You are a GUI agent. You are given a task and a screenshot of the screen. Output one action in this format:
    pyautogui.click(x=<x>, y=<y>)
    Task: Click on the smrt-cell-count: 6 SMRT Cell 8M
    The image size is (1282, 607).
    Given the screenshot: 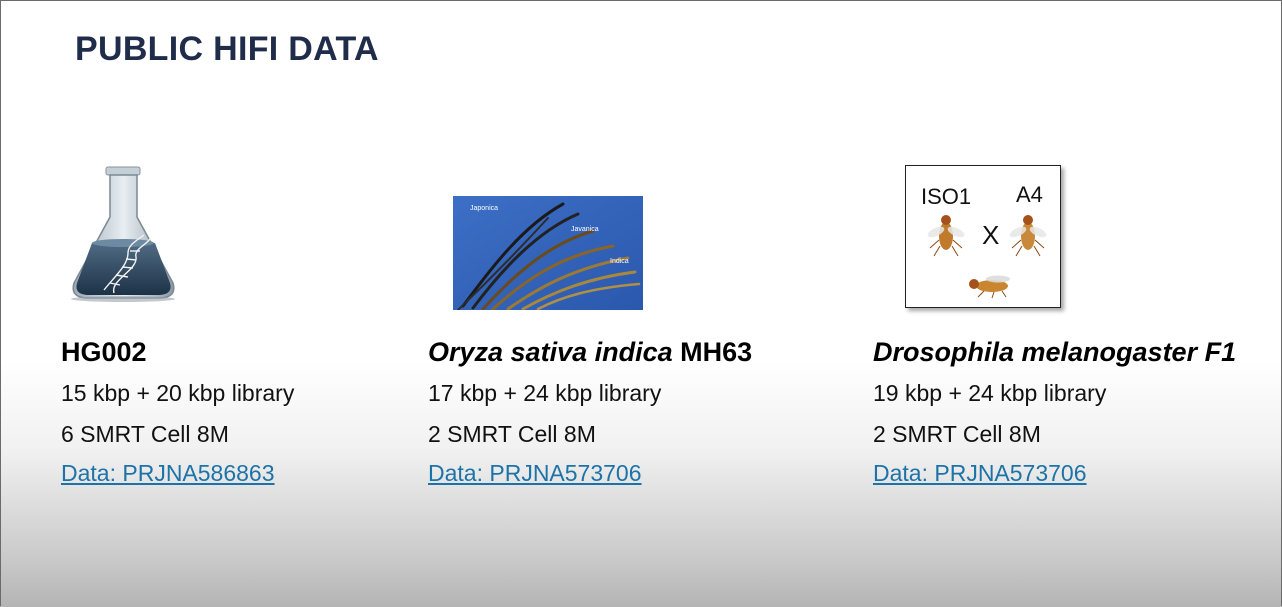 What is the action you would take?
    pyautogui.click(x=145, y=434)
    